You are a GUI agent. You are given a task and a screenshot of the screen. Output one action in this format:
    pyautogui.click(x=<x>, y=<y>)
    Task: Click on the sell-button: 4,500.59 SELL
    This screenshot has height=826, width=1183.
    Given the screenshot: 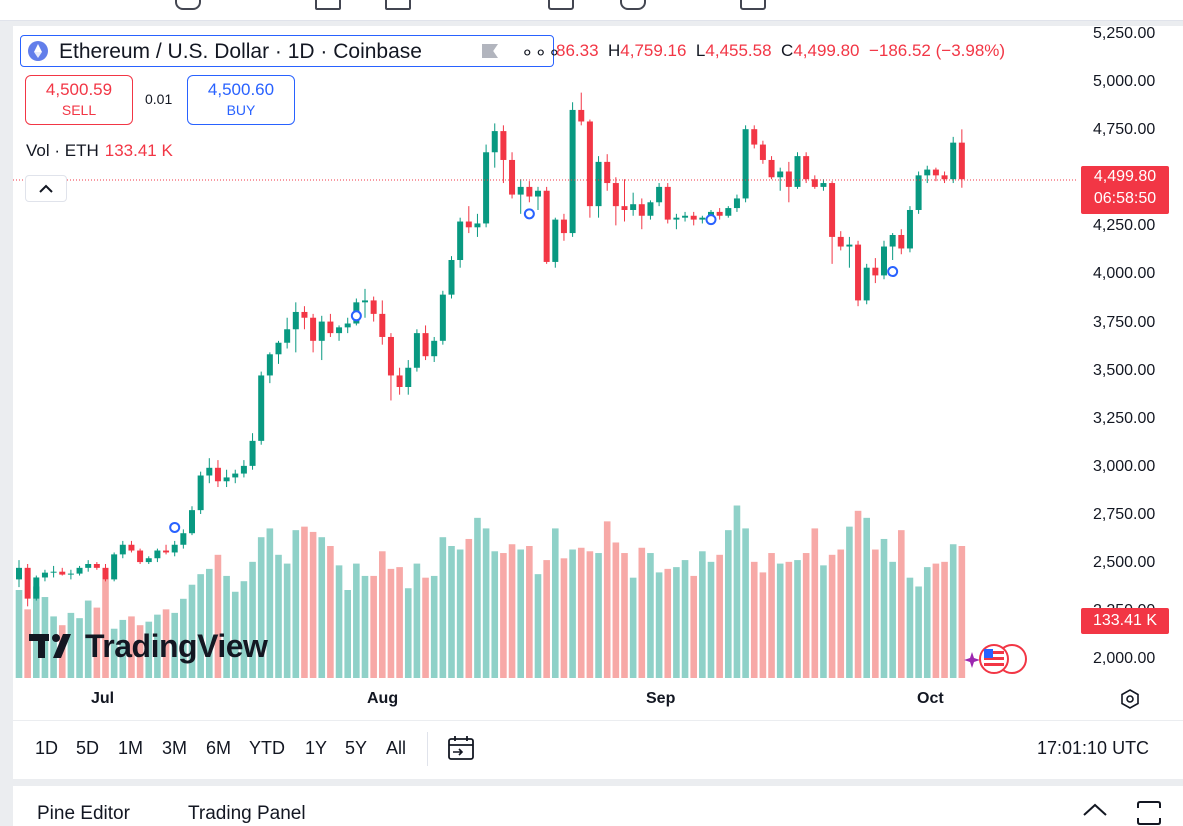 What is the action you would take?
    pyautogui.click(x=79, y=100)
    